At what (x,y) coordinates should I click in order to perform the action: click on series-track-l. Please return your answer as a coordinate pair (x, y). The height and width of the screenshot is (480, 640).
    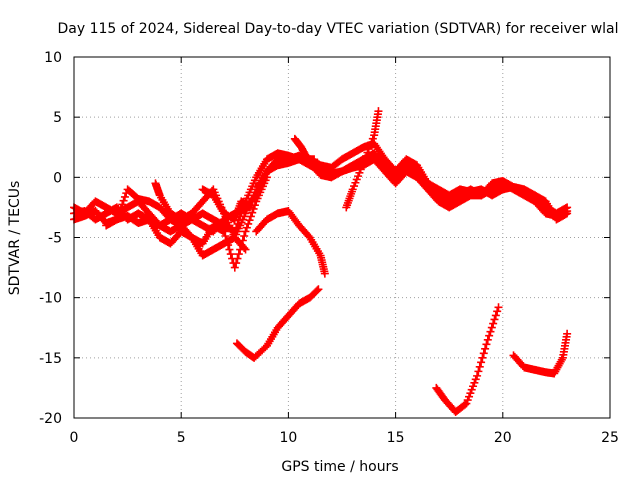
    Looking at the image, I should click on (540, 353).